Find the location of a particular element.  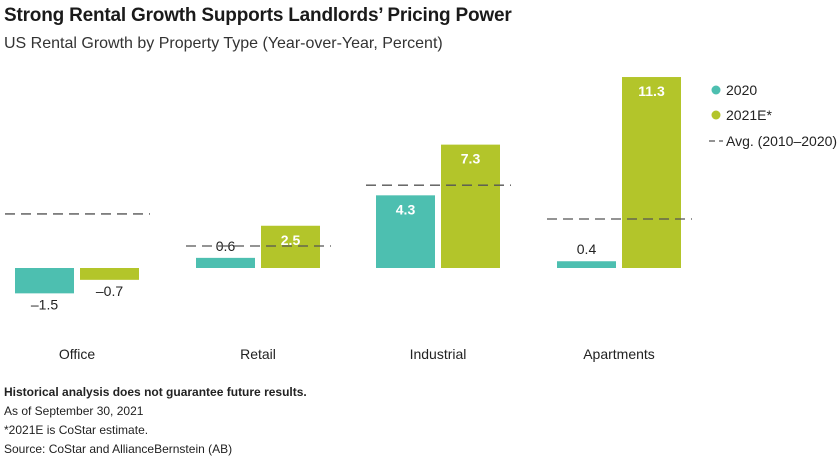

bar-office-2021e is located at coordinates (109, 274).